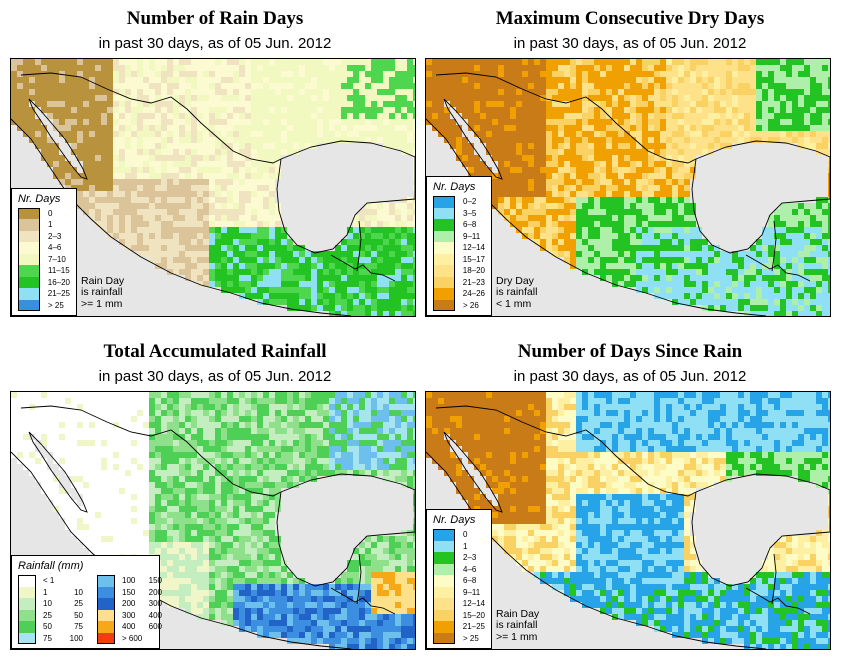 The width and height of the screenshot is (846, 658). Describe the element at coordinates (44, 251) in the screenshot. I see `legend: Nr. Days 0 1 2–3 4–6 7–10 11–15 16–20 21–25 > 25` at that location.